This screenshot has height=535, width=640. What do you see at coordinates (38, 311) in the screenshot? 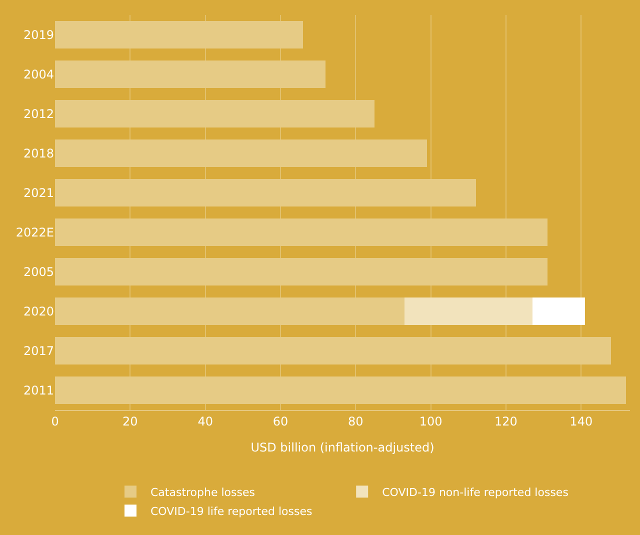
I see `y-tick-label: 2020` at bounding box center [38, 311].